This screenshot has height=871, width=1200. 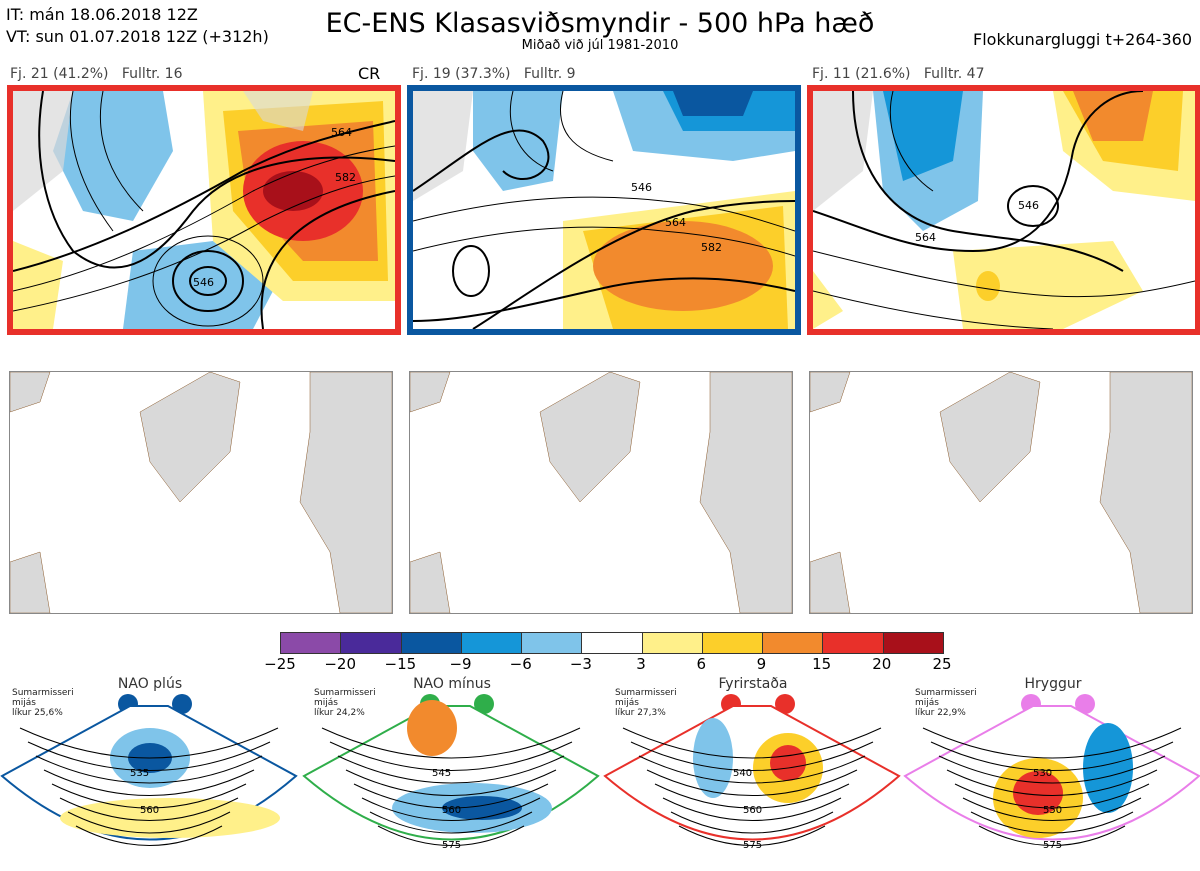 What do you see at coordinates (494, 74) in the screenshot?
I see `cluster-2-label: Fj. 19 (37.3%) Fulltr. 9` at bounding box center [494, 74].